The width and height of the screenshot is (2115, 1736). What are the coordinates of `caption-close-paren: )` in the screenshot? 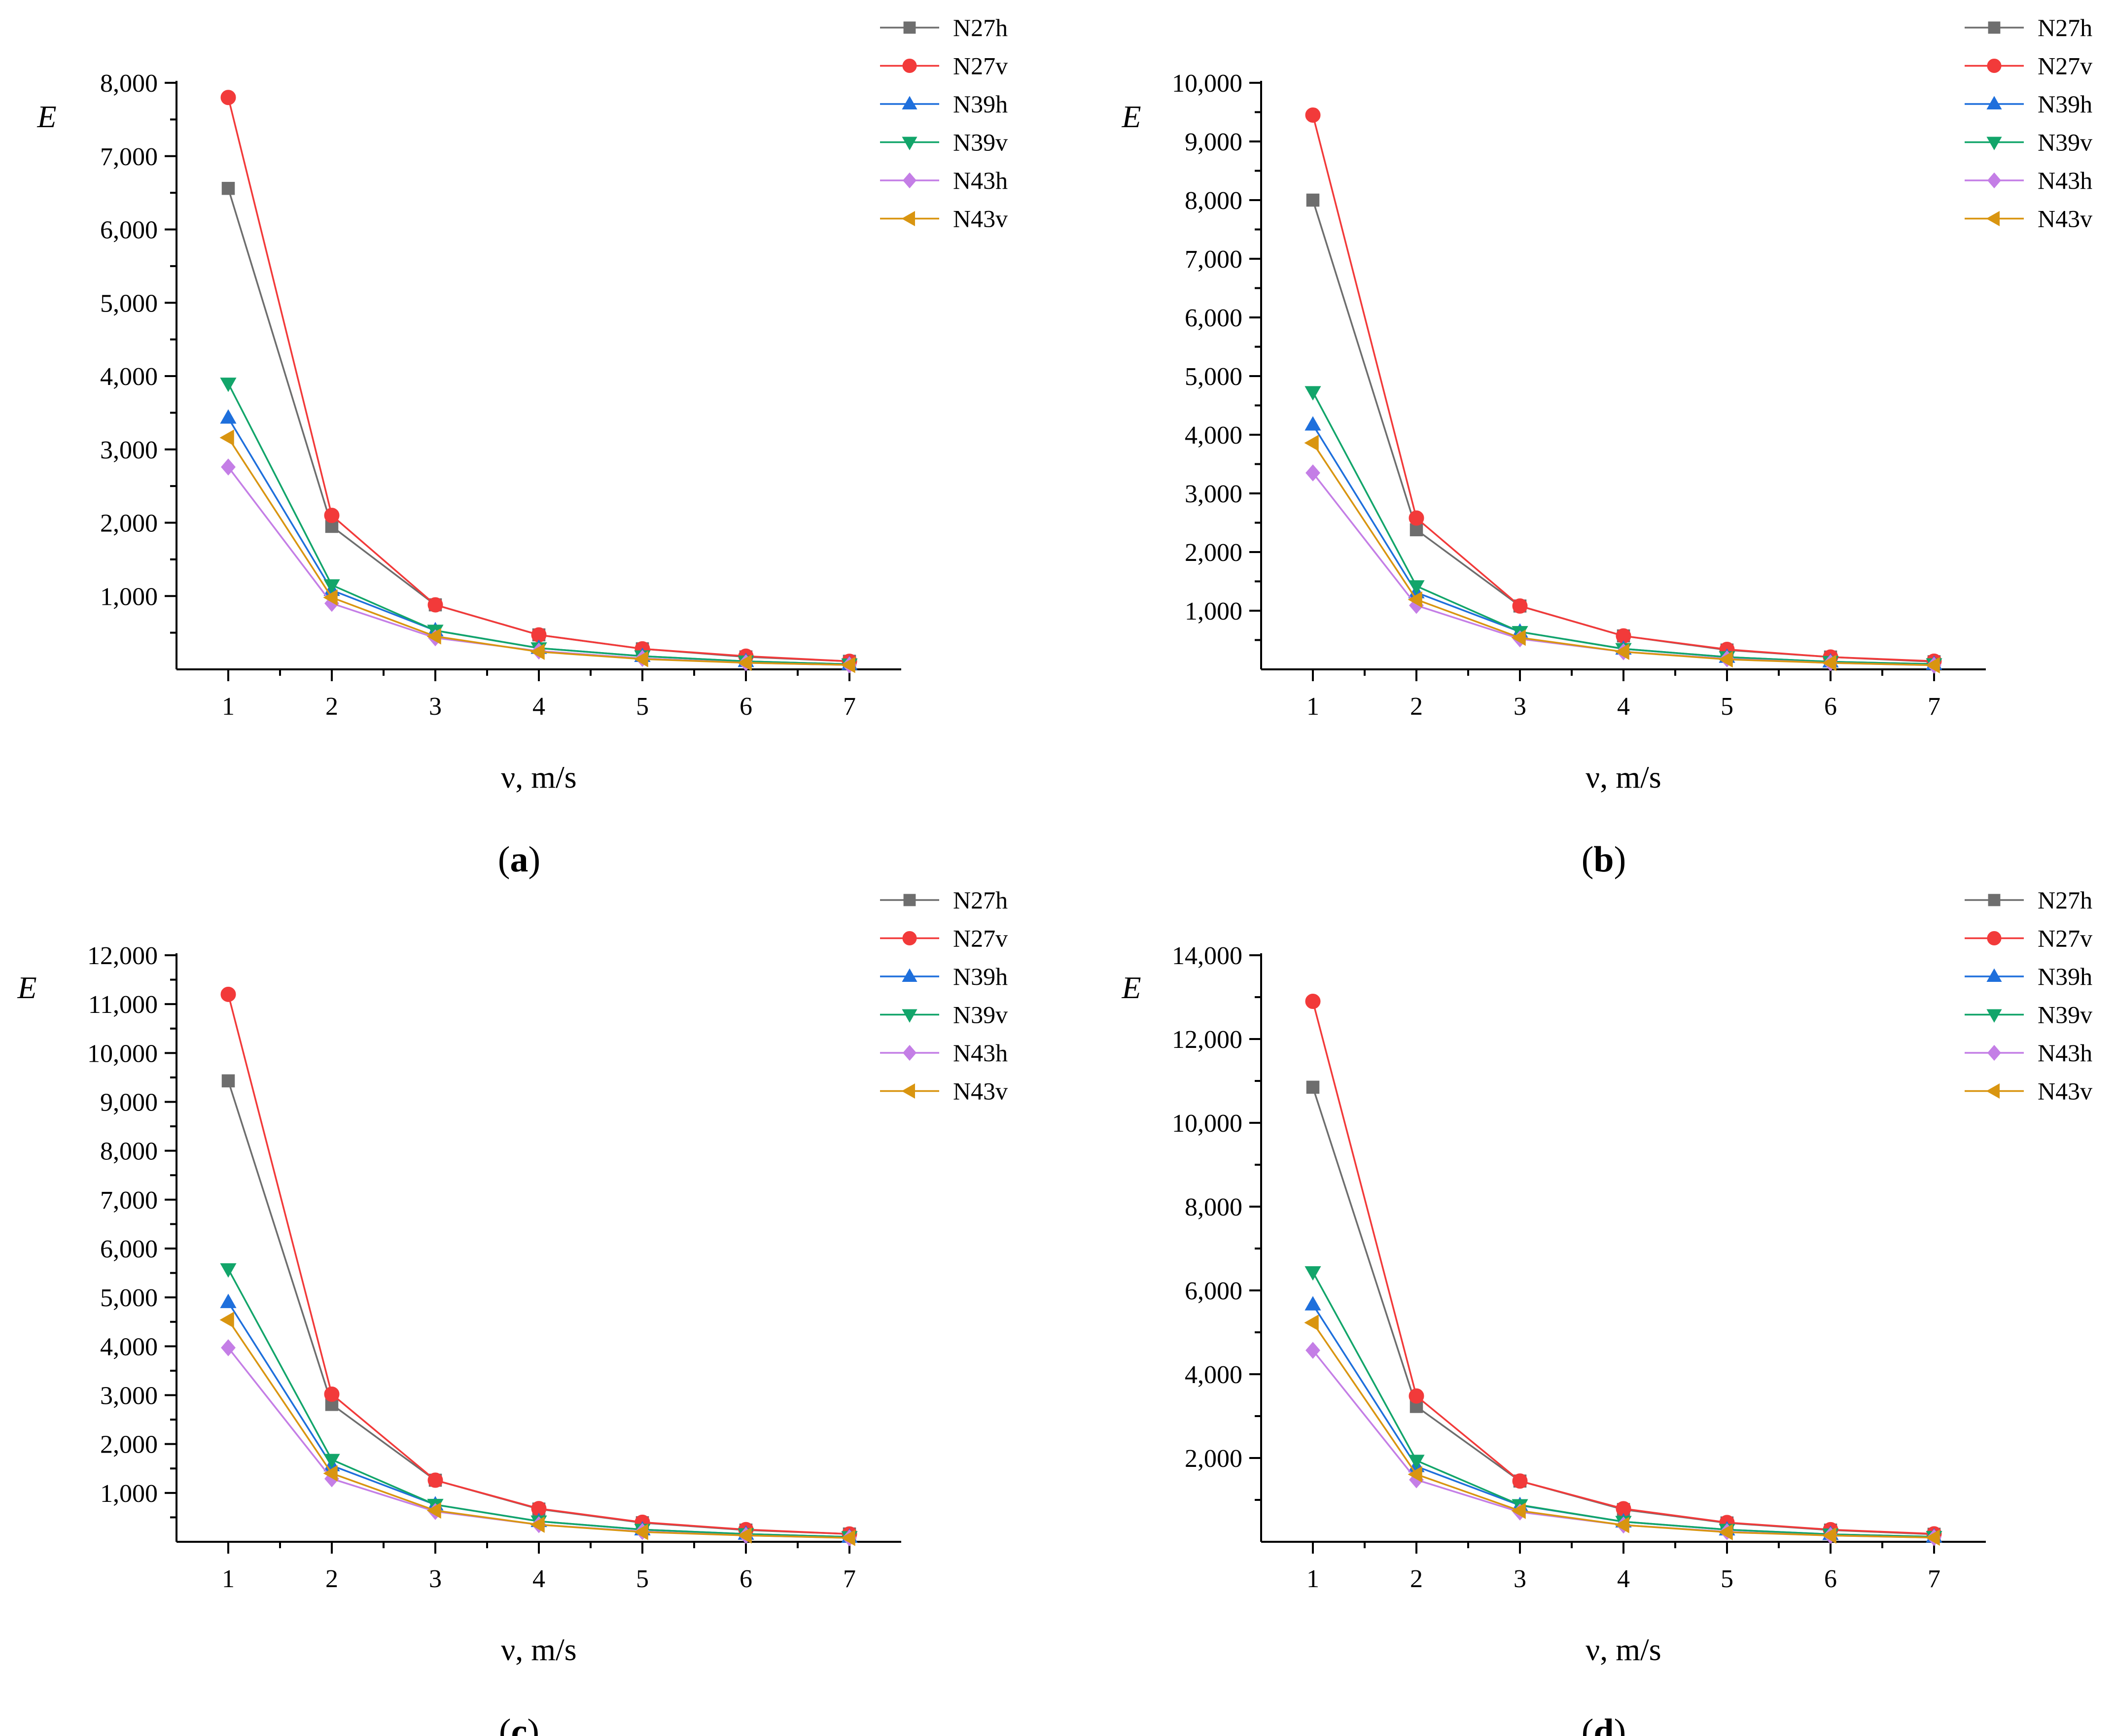 It's located at (535, 859).